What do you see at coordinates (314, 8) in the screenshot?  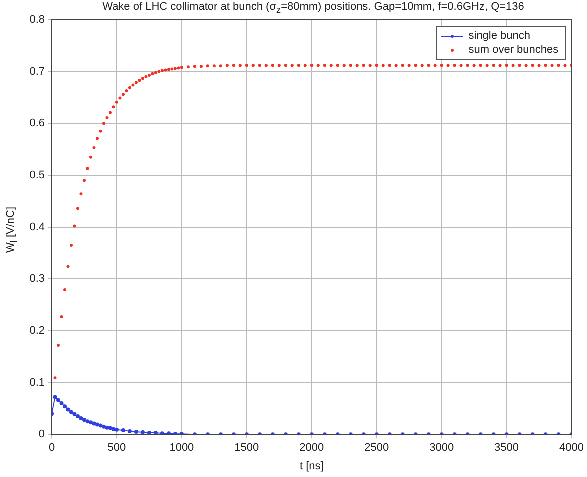 I see `chart-title: Wake of LHC collimator at bunch (σ$_{z}$=80mm) positions. Gap=10mm, f=0.6GHz, Q=136` at bounding box center [314, 8].